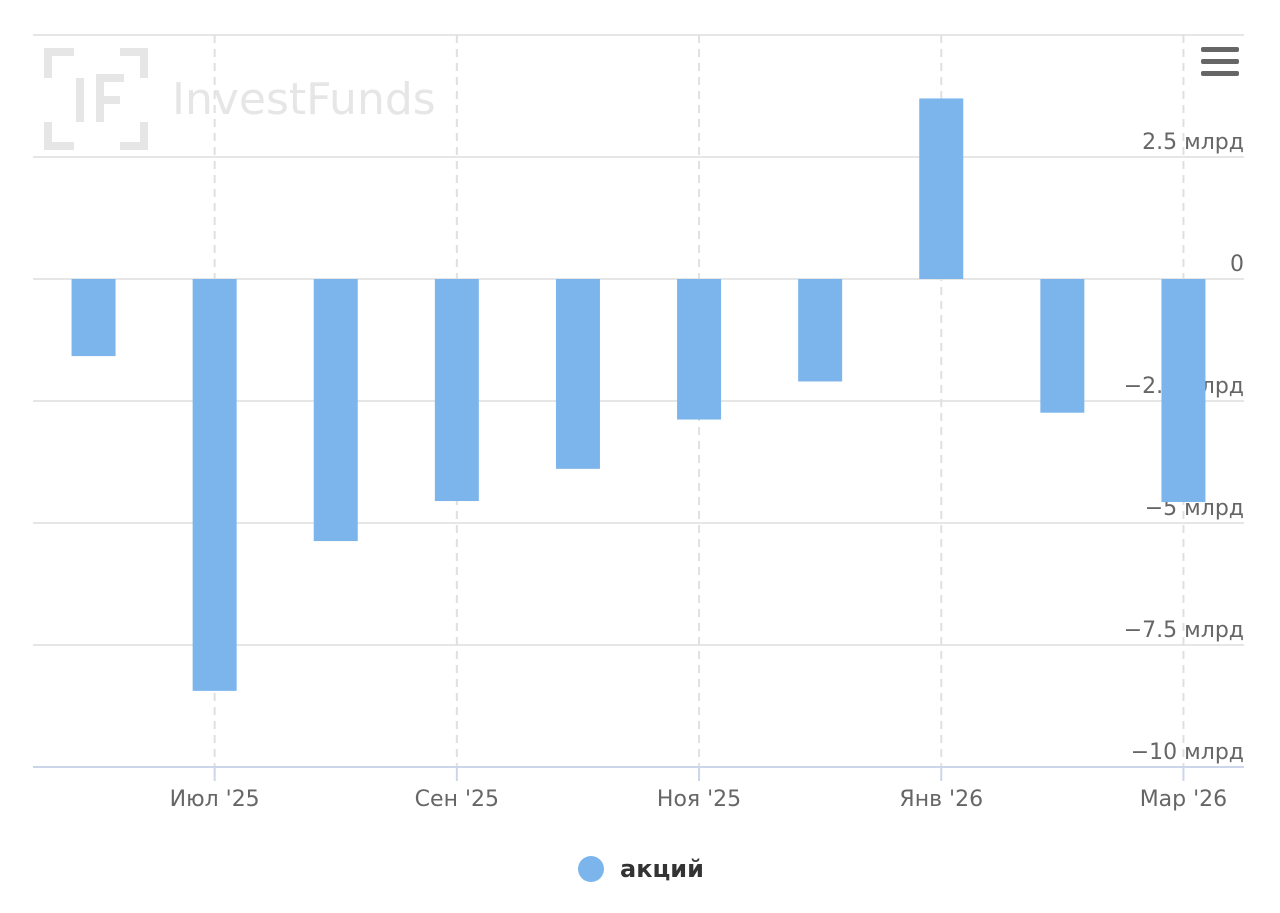 The image size is (1280, 913). I want to click on menu-button, so click(1220, 61).